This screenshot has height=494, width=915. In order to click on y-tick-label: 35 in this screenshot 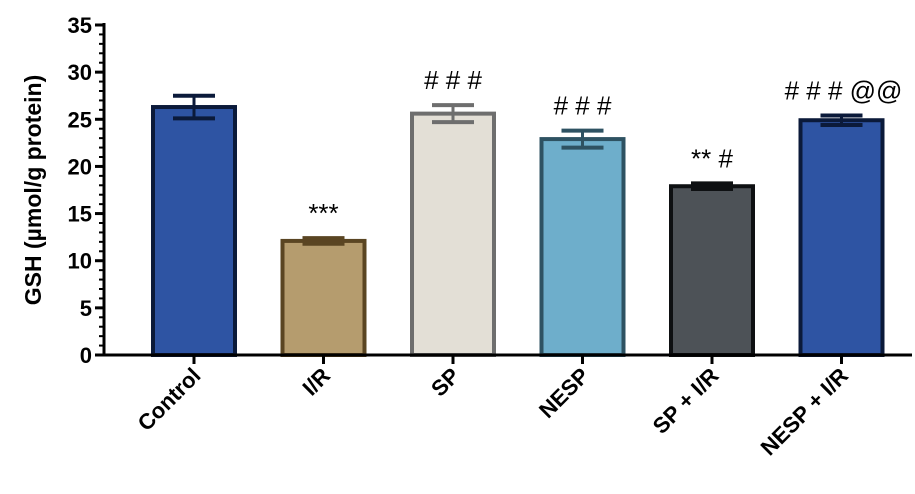, I will do `click(80, 25)`.